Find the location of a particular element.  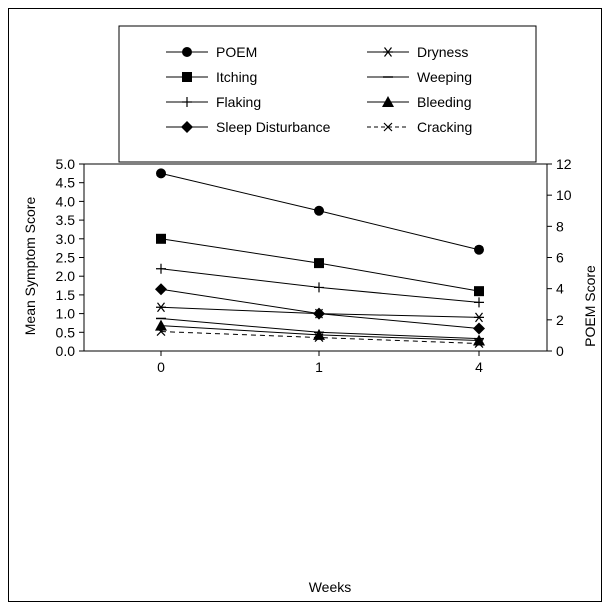

legend-label-dryness: Dryness is located at coordinates (442, 52).